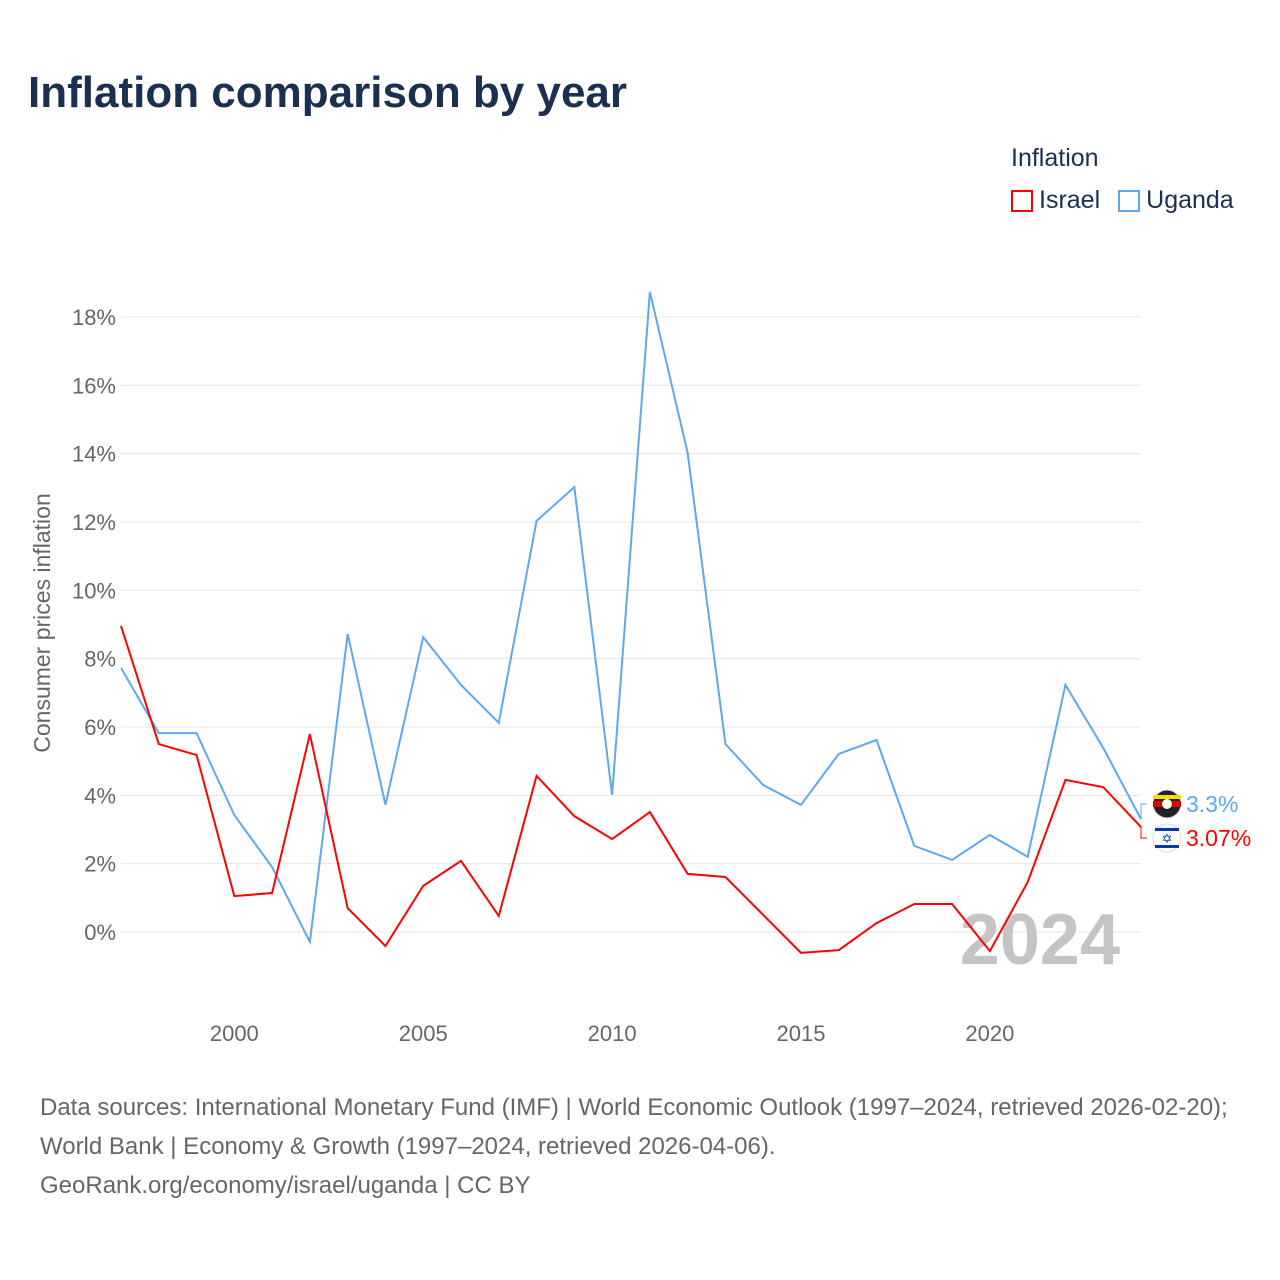 The width and height of the screenshot is (1280, 1280). Describe the element at coordinates (100, 659) in the screenshot. I see `y-tick-label: 8%` at that location.